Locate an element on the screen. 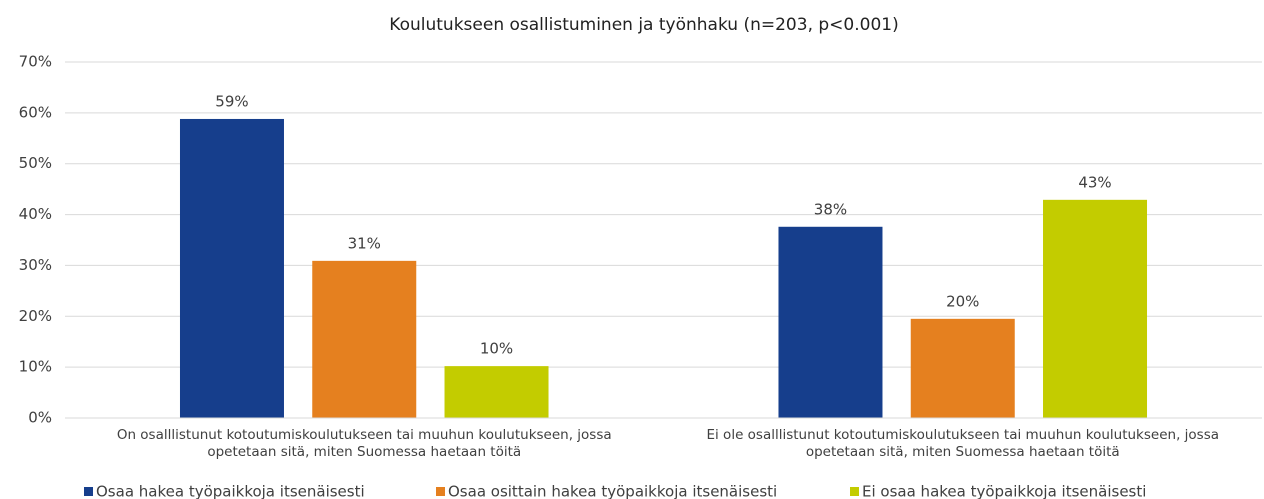 The width and height of the screenshot is (1264, 499). data-label: 31% is located at coordinates (364, 243).